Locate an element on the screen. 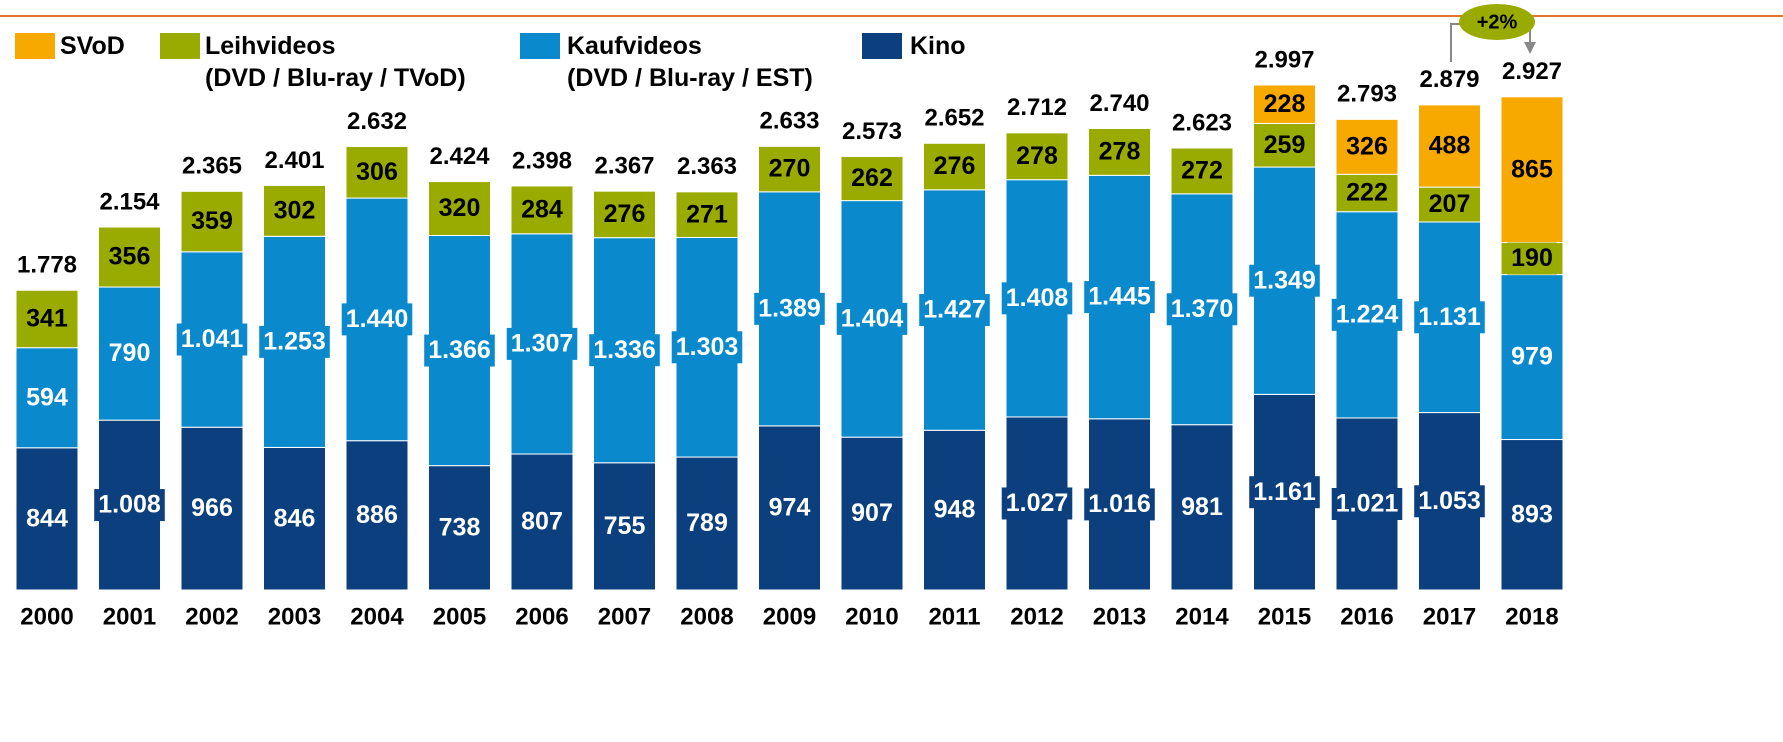 The height and width of the screenshot is (742, 1783). value-label: 1.253 is located at coordinates (294, 341).